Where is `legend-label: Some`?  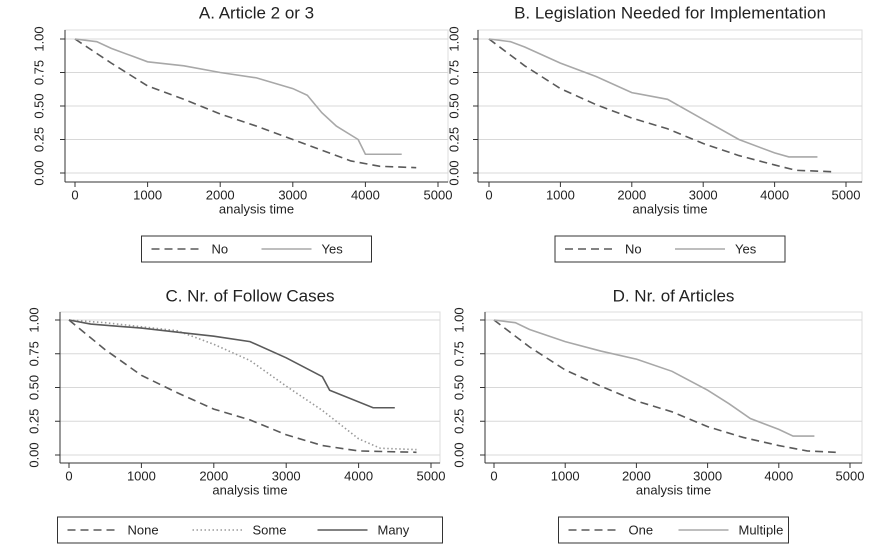
legend-label: Some is located at coordinates (270, 529).